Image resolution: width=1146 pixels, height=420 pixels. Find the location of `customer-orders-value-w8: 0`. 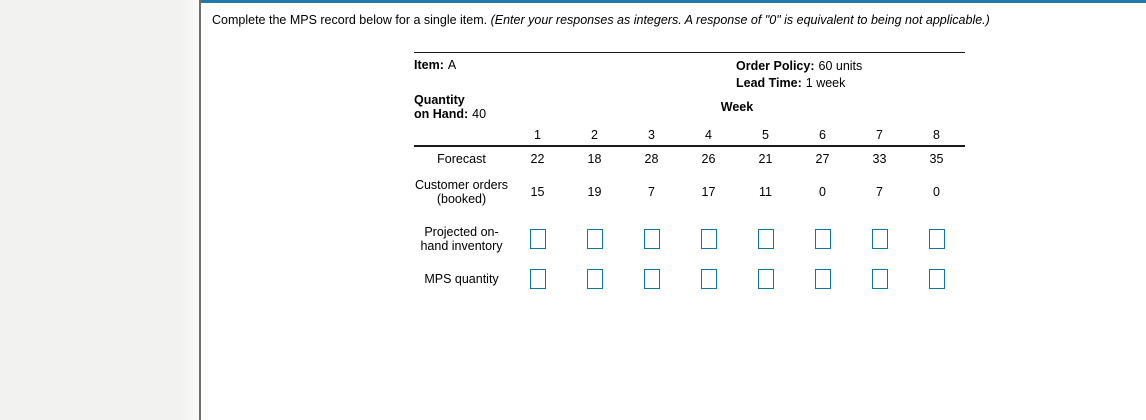

customer-orders-value-w8: 0 is located at coordinates (936, 192).